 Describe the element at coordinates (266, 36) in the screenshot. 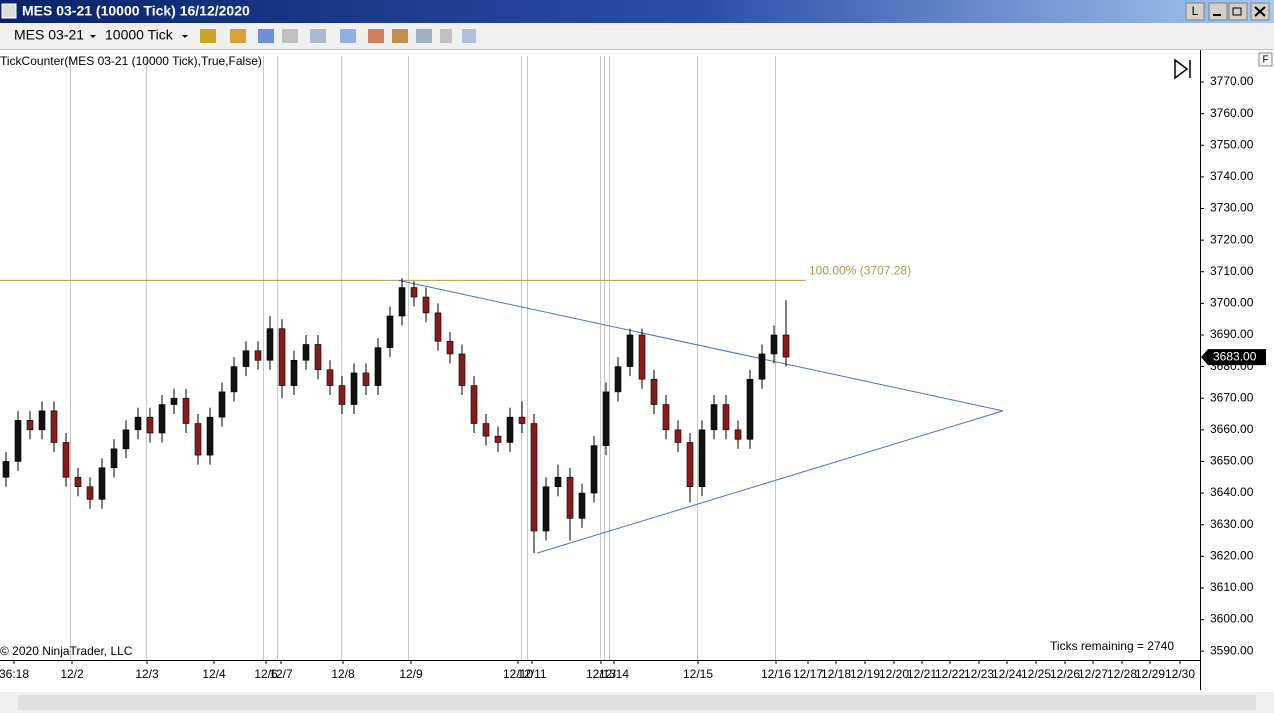

I see `crosshair-button` at that location.